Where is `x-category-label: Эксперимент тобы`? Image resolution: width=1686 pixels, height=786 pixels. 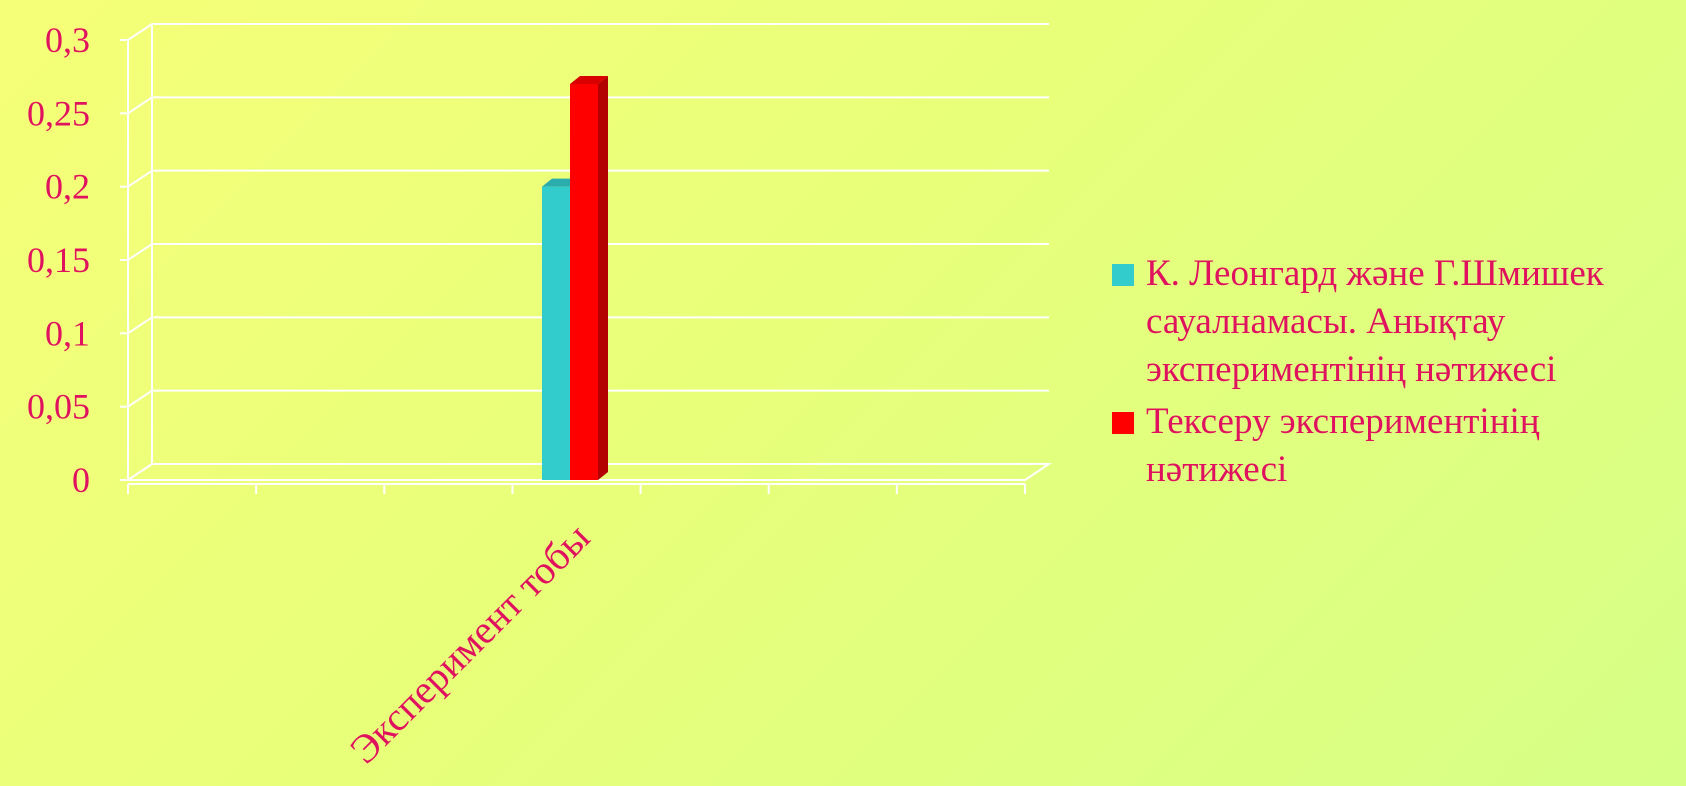 x-category-label: Эксперимент тобы is located at coordinates (470, 644).